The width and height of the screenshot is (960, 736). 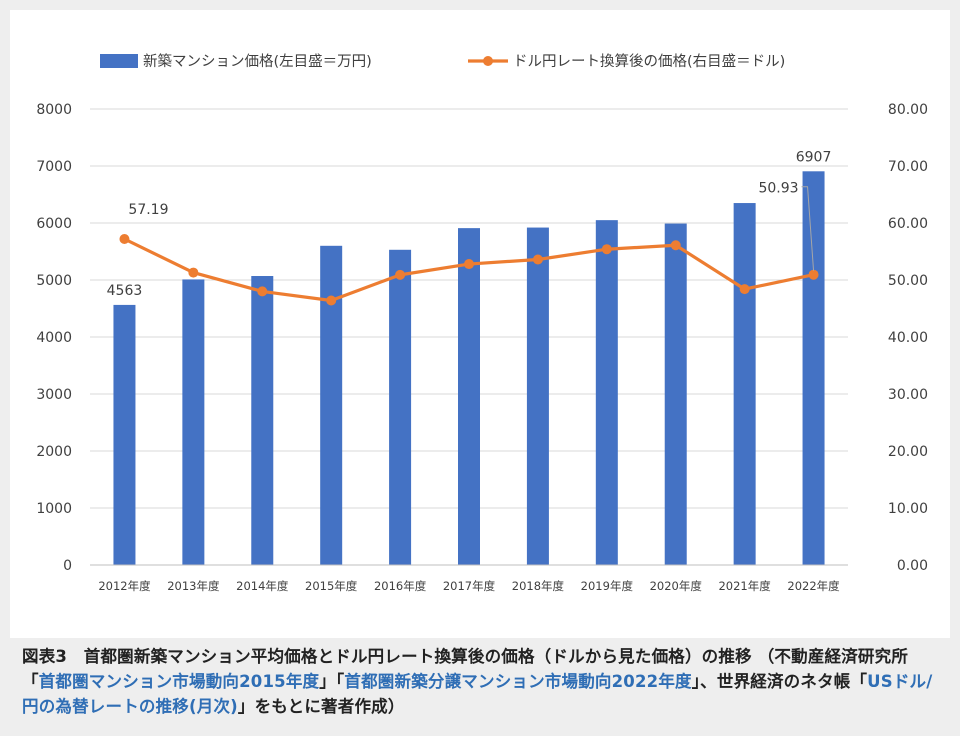 I want to click on x-axis-tick-label: 2021年度, so click(x=744, y=586).